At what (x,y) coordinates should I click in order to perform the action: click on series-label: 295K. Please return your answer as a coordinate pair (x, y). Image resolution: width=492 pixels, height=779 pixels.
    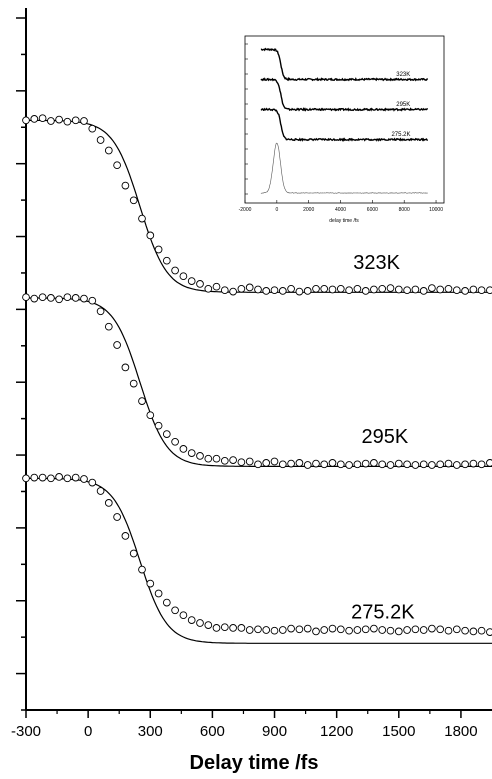
    Looking at the image, I should click on (385, 437).